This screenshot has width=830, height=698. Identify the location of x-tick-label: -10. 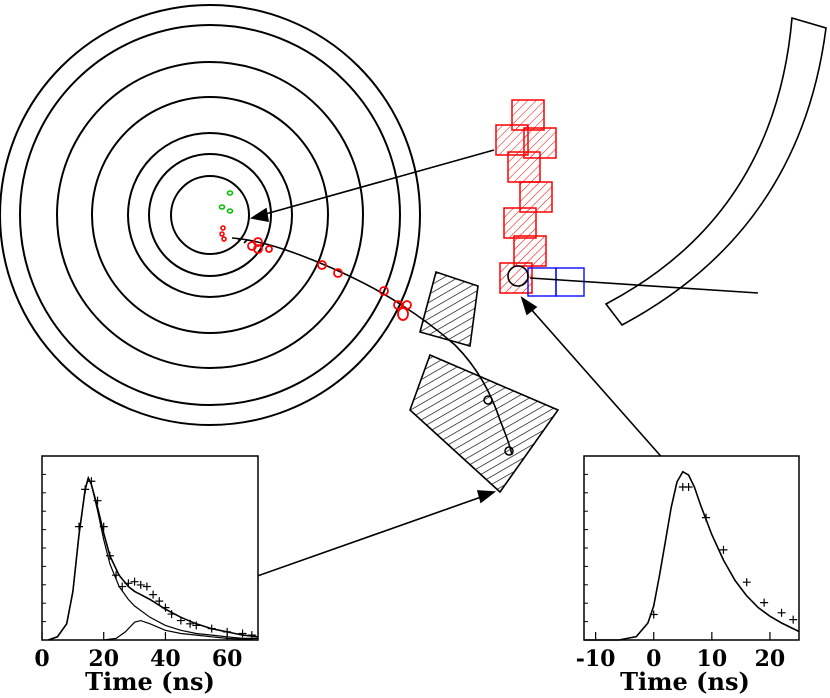
(596, 659).